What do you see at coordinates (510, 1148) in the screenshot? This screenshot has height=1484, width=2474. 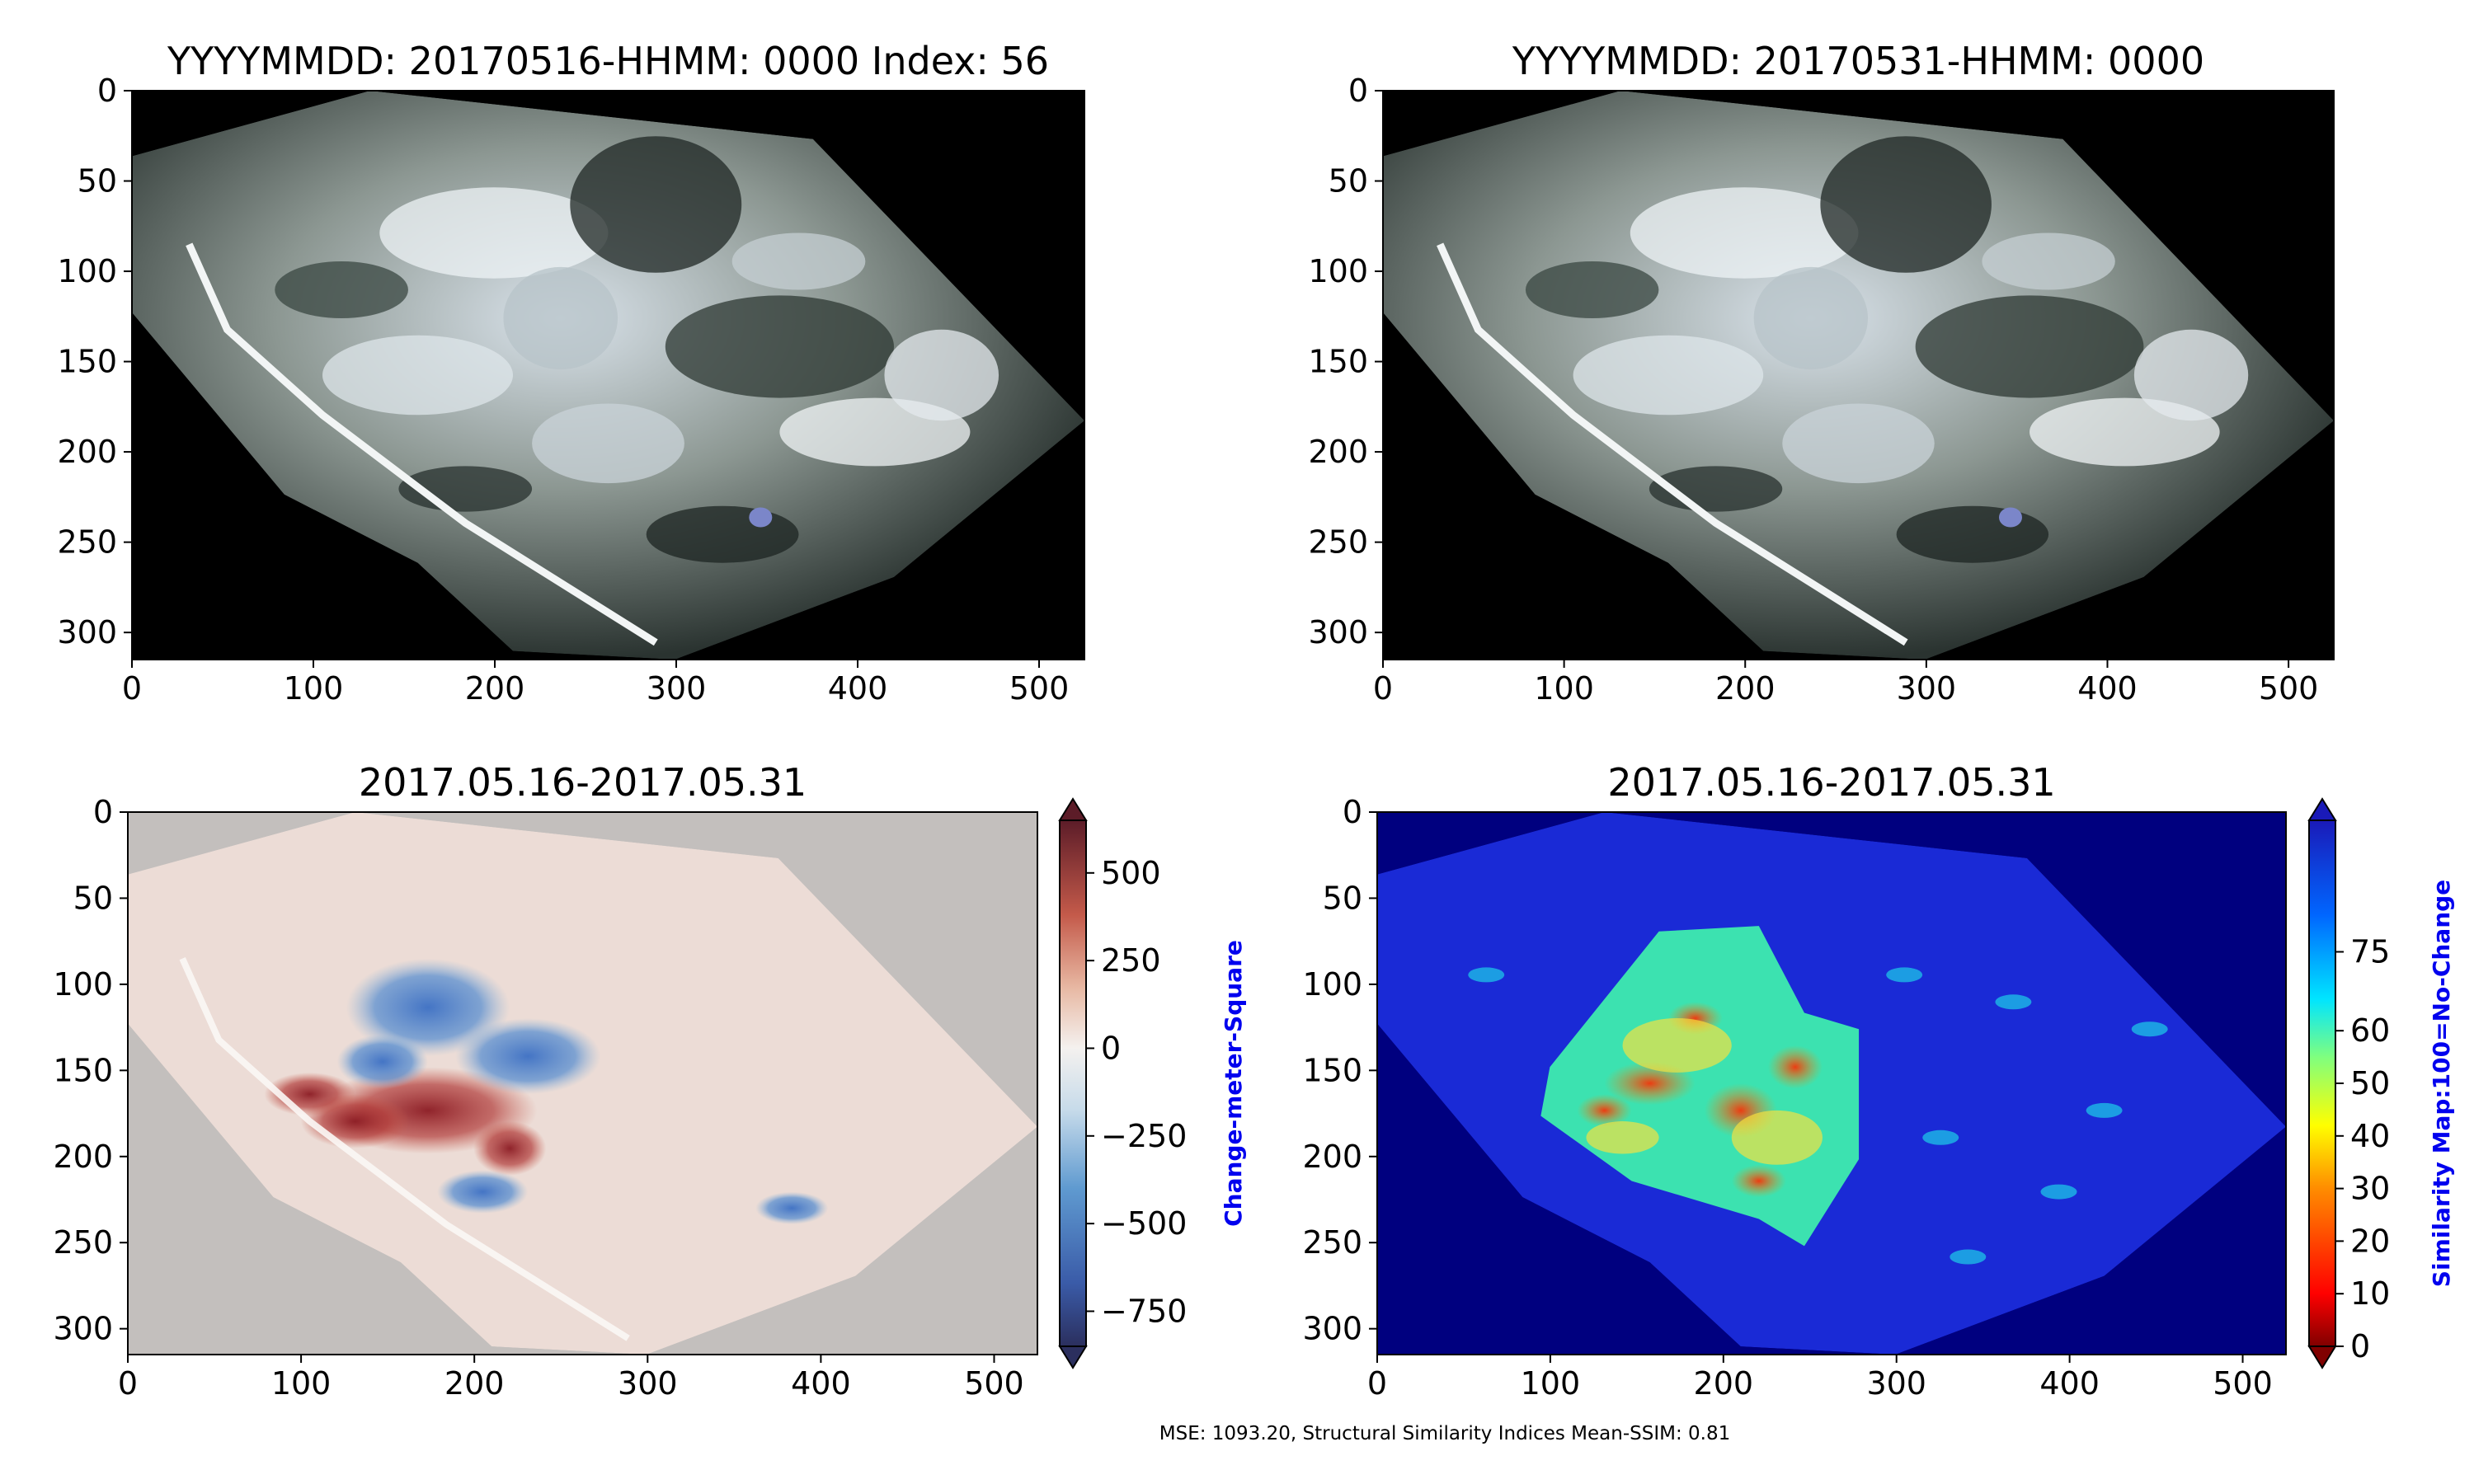 I see `loss-area` at bounding box center [510, 1148].